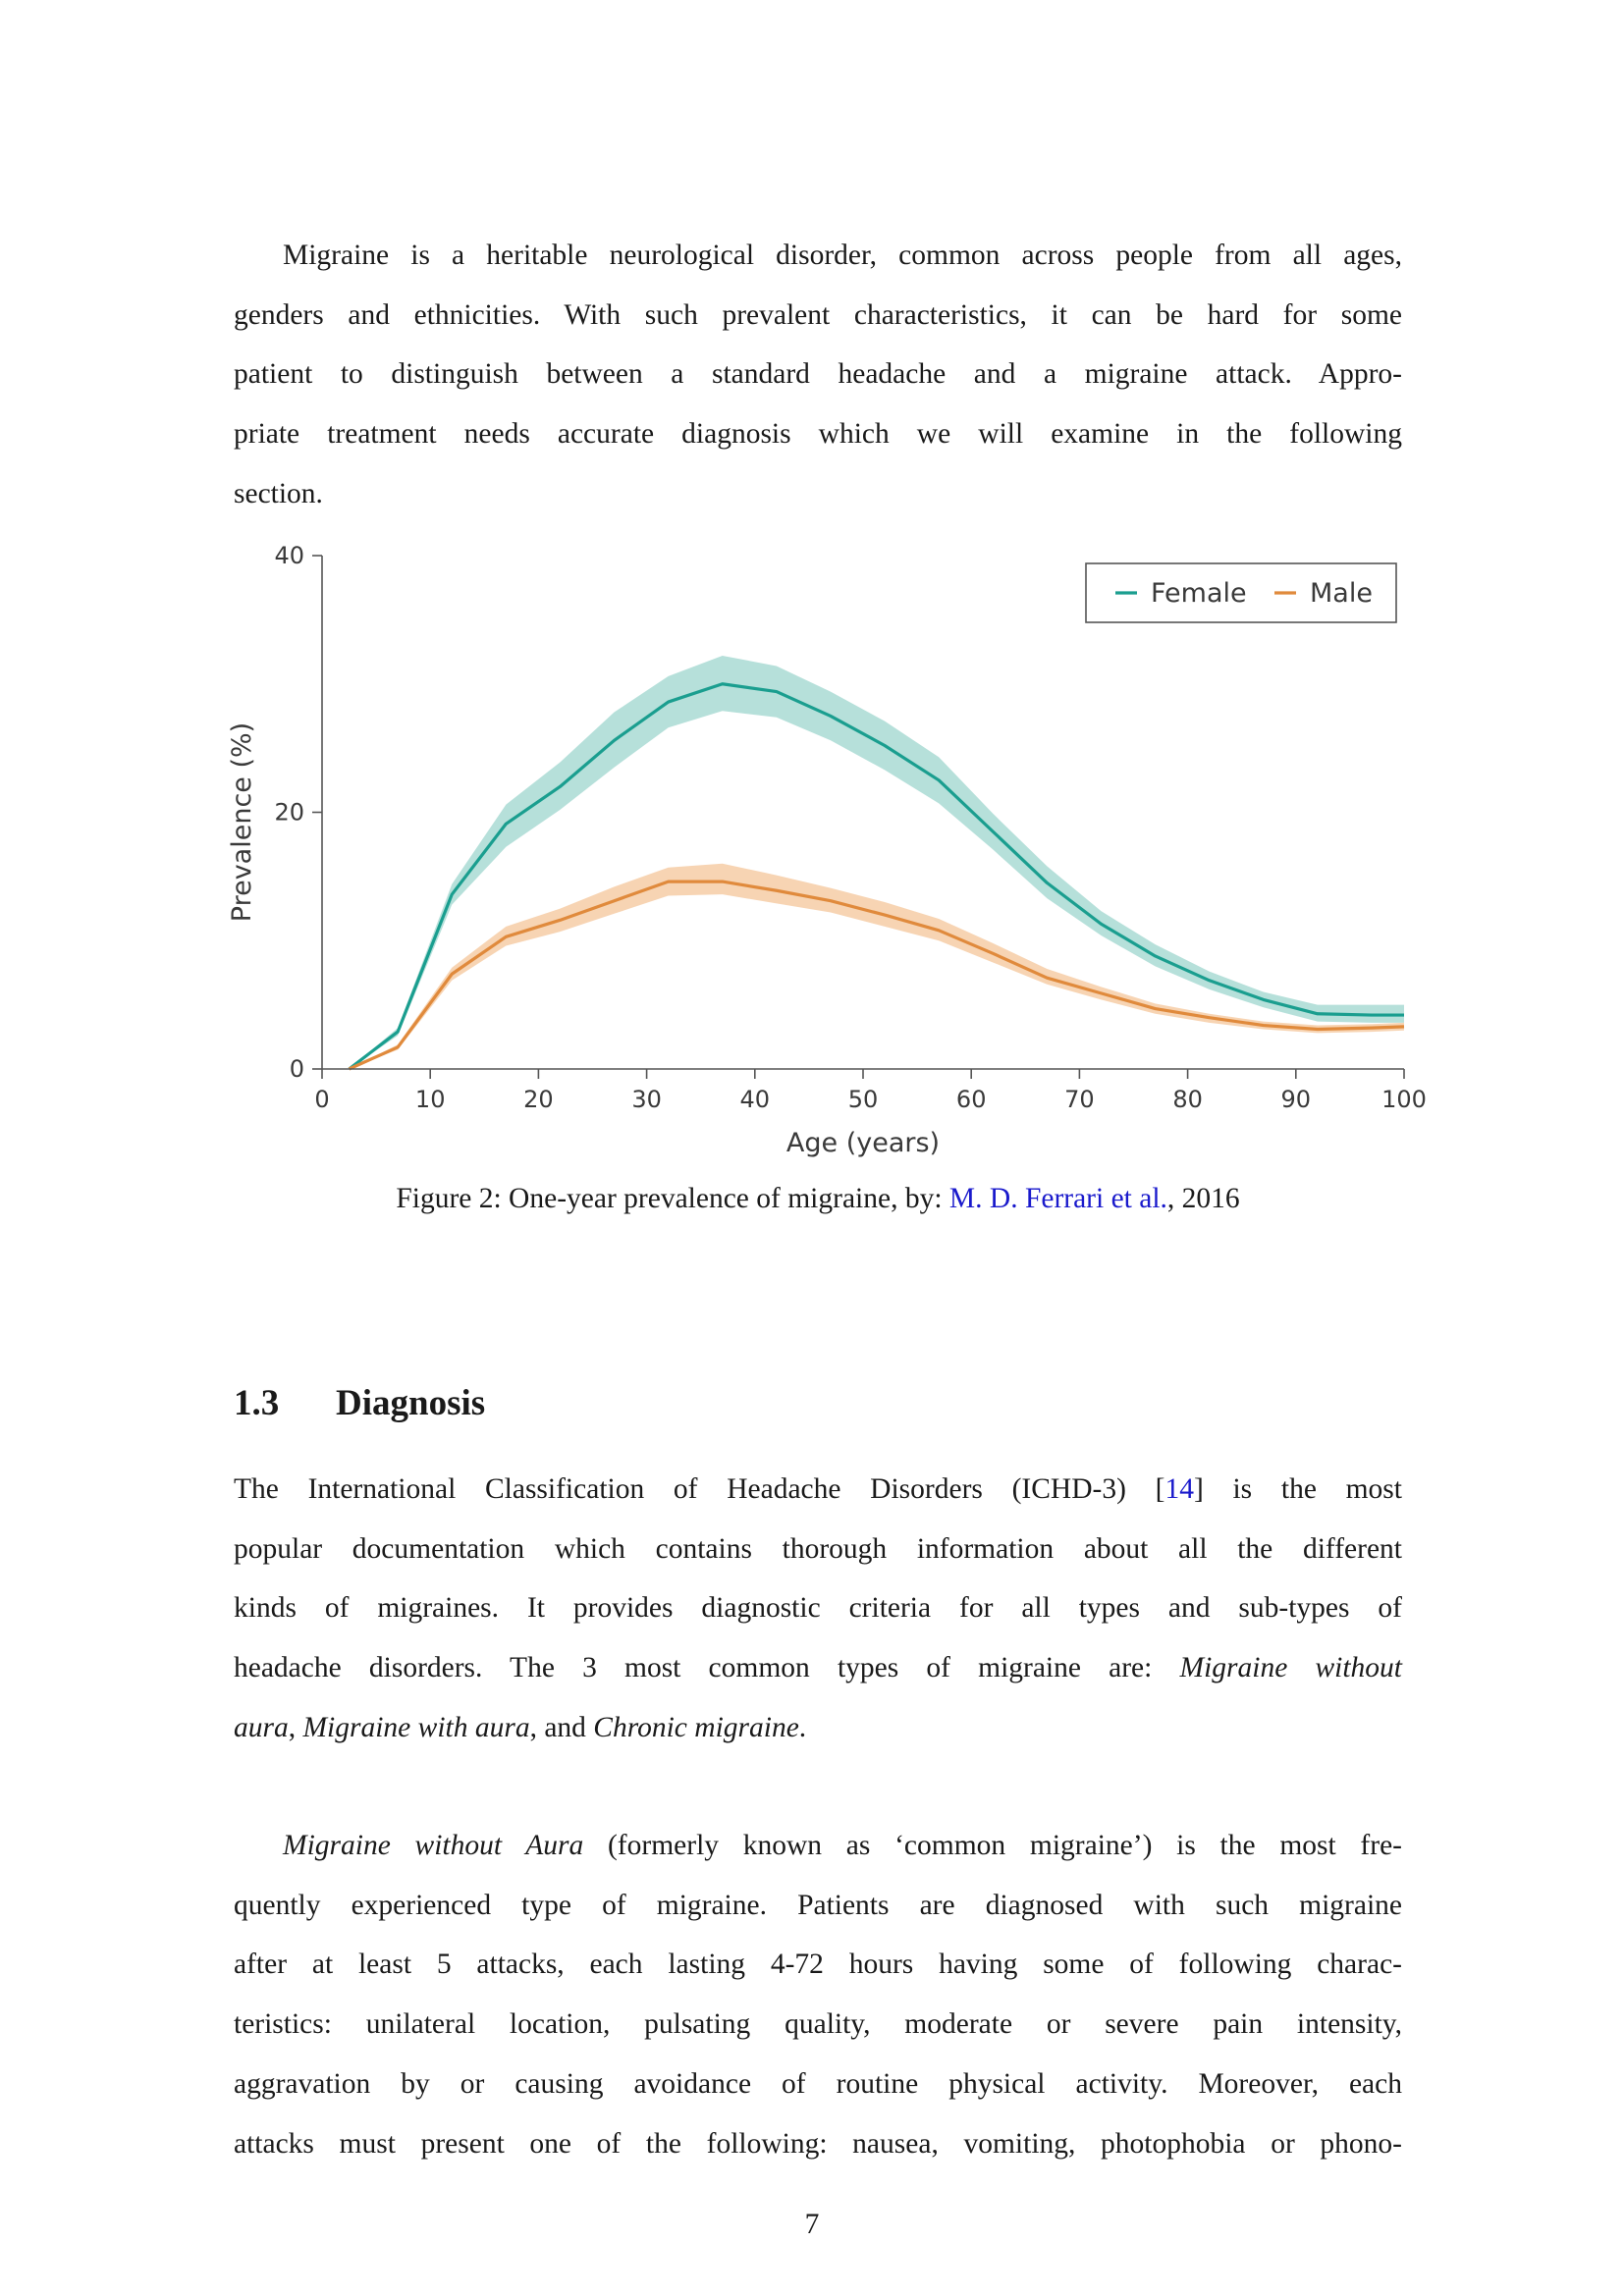  What do you see at coordinates (1057, 1198) in the screenshot?
I see `caption-citation-link: M. D. Ferrari et al.` at bounding box center [1057, 1198].